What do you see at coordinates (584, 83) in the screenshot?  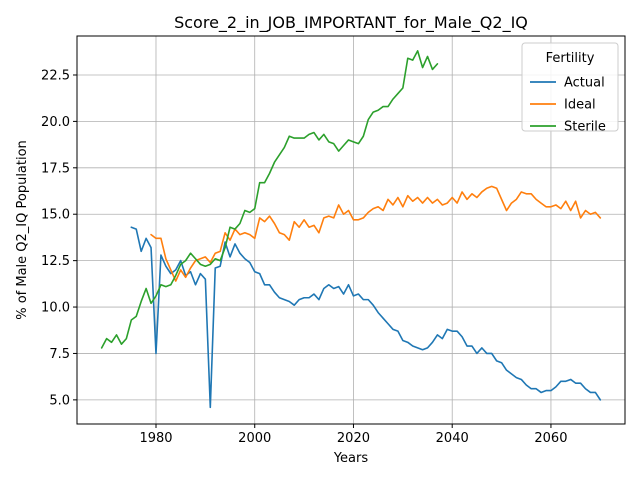 I see `legend-label-actual: Actual` at bounding box center [584, 83].